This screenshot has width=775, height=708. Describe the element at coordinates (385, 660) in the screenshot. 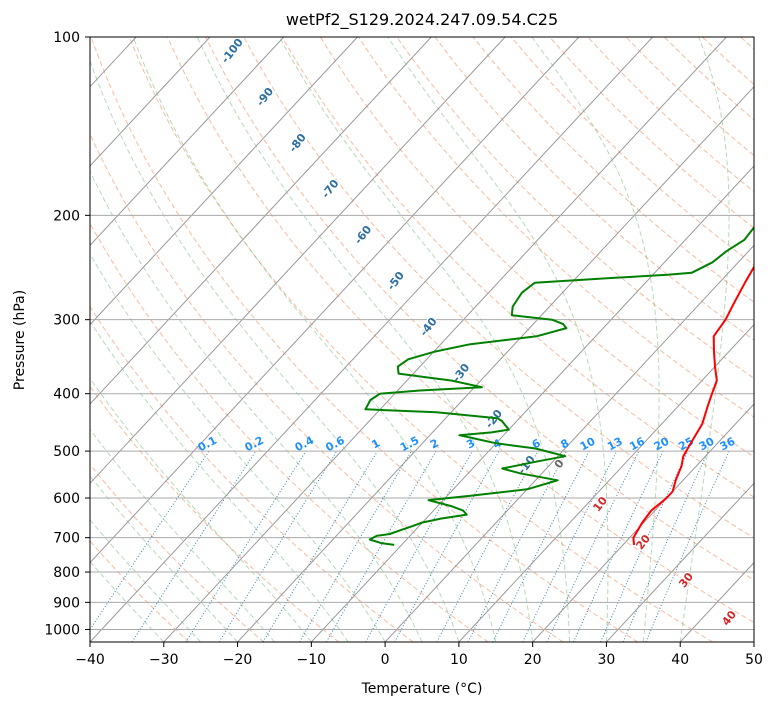

I see `x-tick-label: 0` at that location.